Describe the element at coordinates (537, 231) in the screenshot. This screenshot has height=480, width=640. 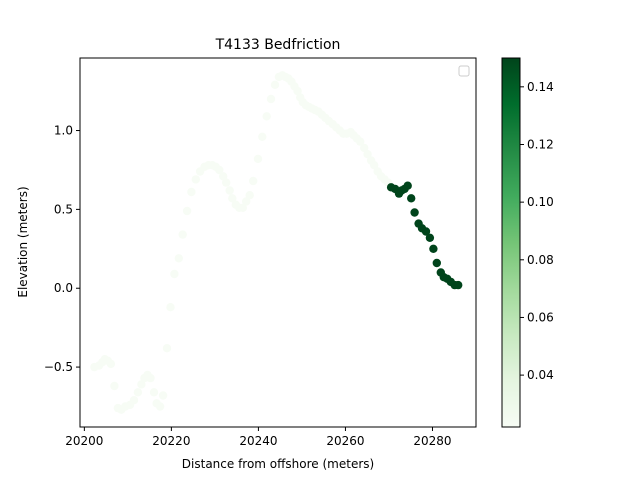
I see `colorbar-axis: 0.04 0.06 0.08 0.10 0.12 0.14` at that location.